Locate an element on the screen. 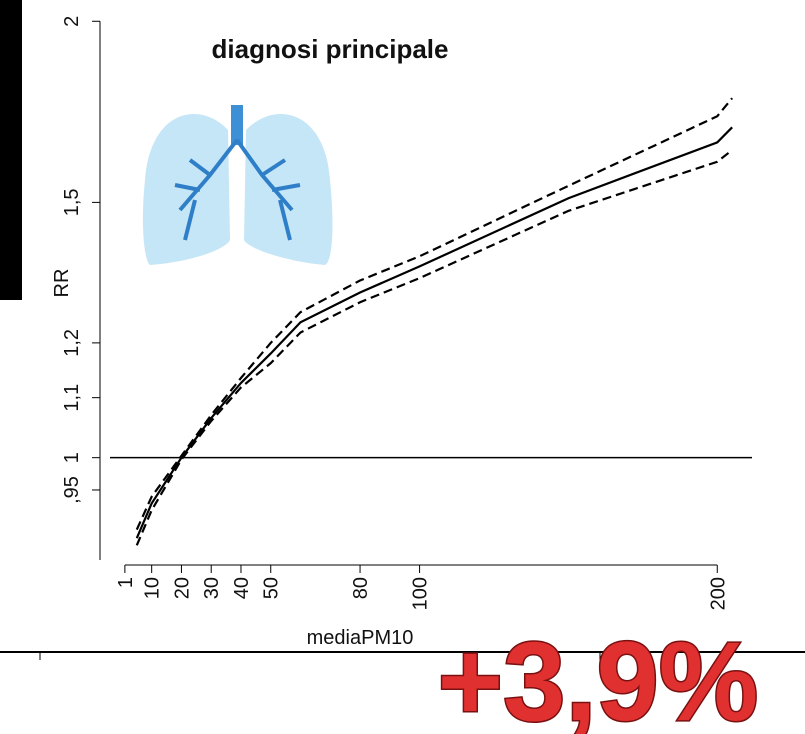 Image resolution: width=805 pixels, height=734 pixels. x-tick-label: 20 is located at coordinates (182, 588).